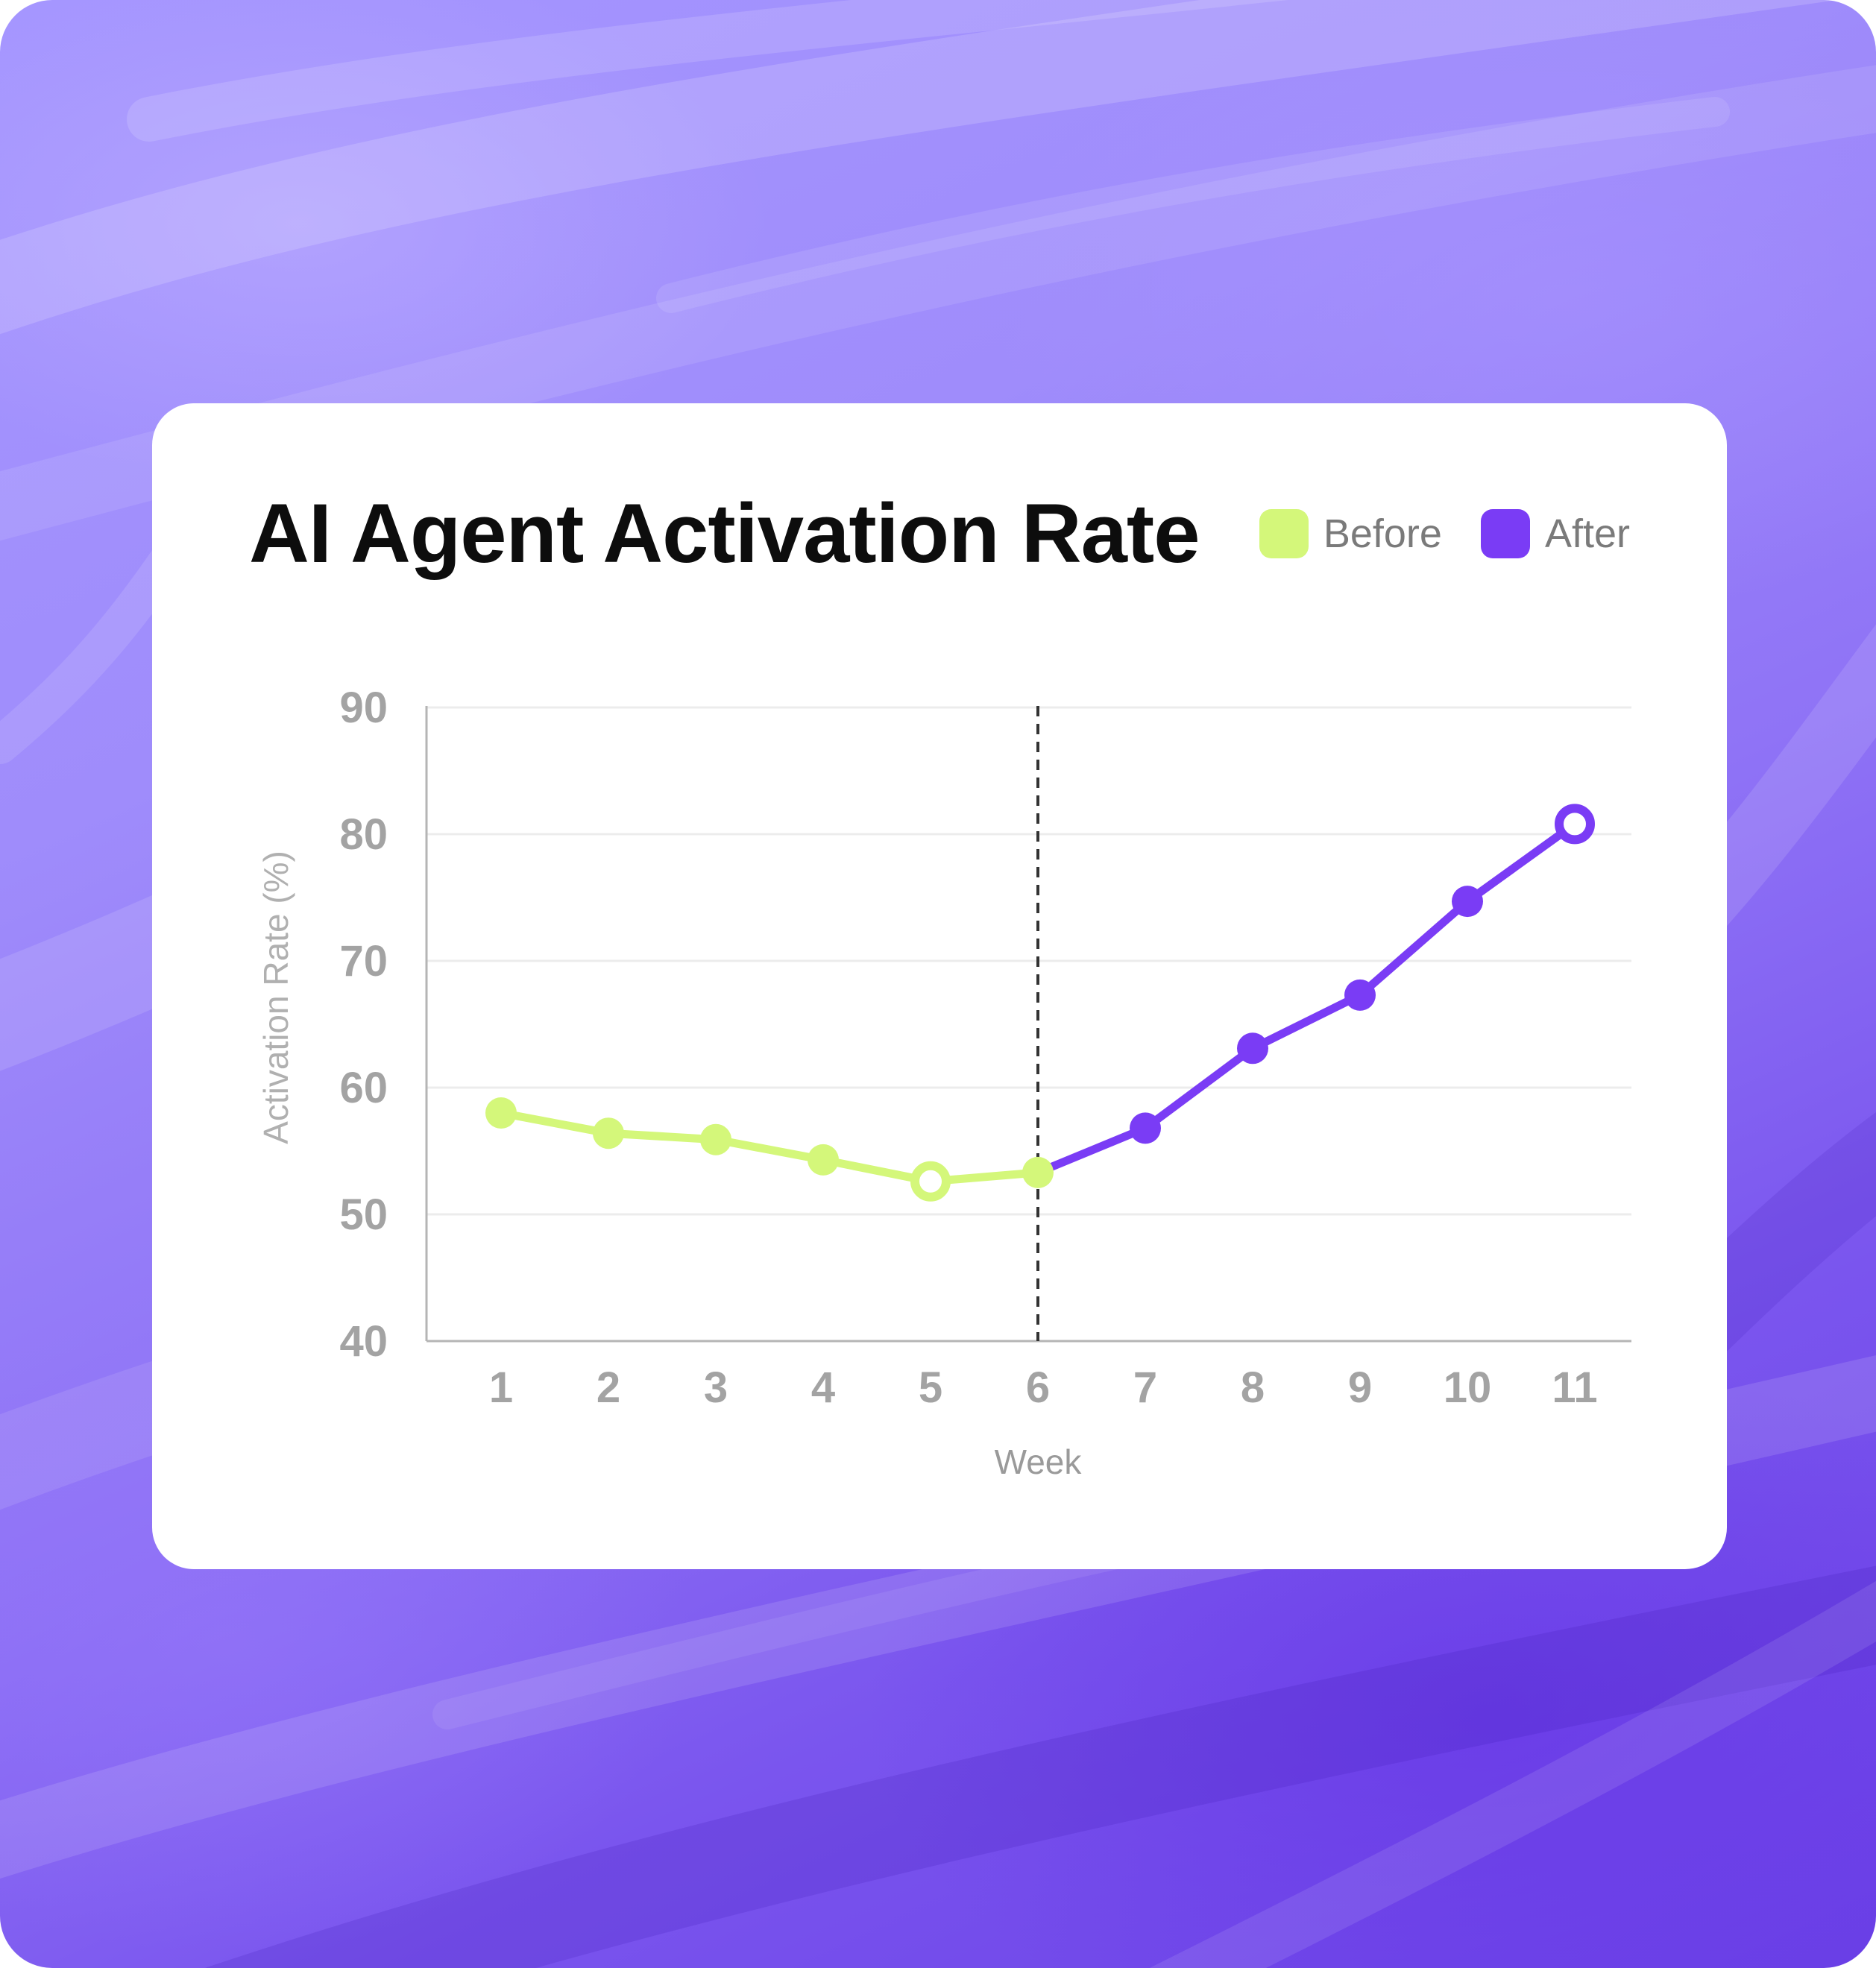 The width and height of the screenshot is (1876, 1968). I want to click on legend-item-after: After, so click(1555, 534).